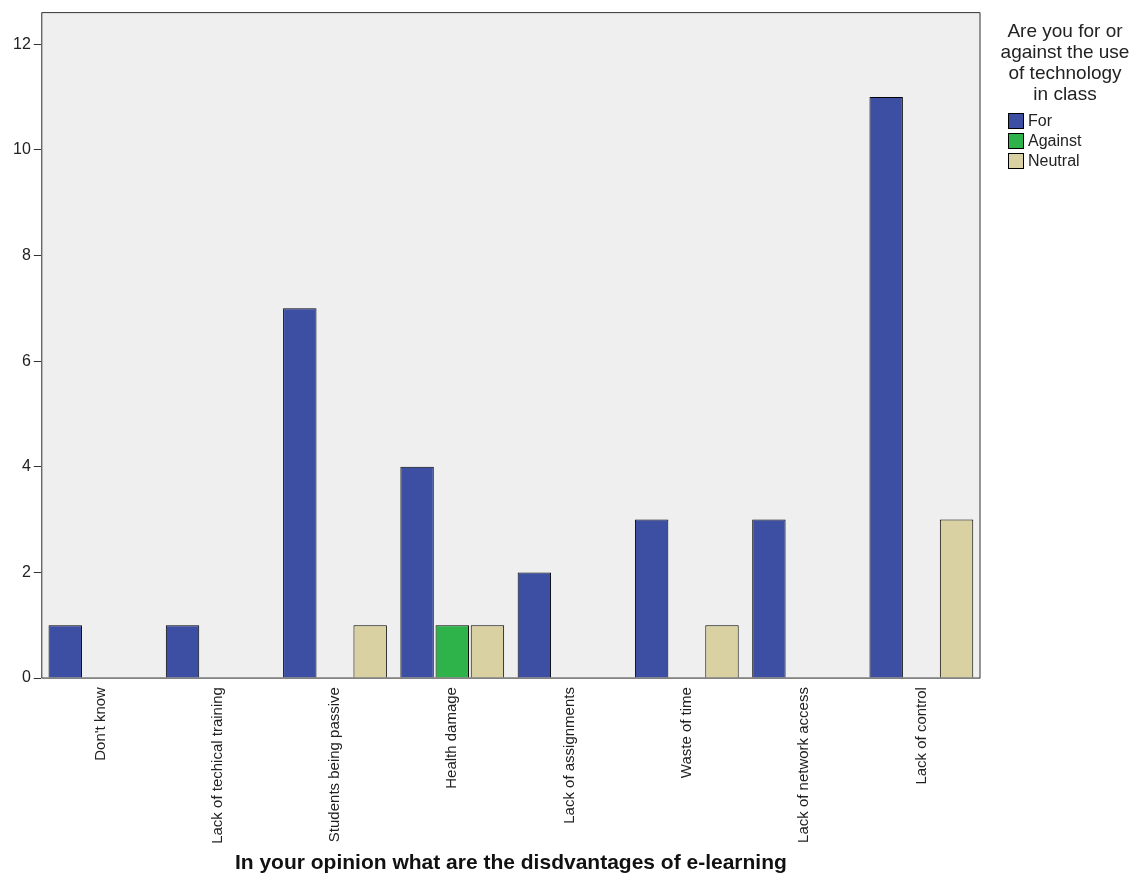 Image resolution: width=1136 pixels, height=890 pixels. What do you see at coordinates (803, 765) in the screenshot?
I see `x-tick-label: Lack of network access` at bounding box center [803, 765].